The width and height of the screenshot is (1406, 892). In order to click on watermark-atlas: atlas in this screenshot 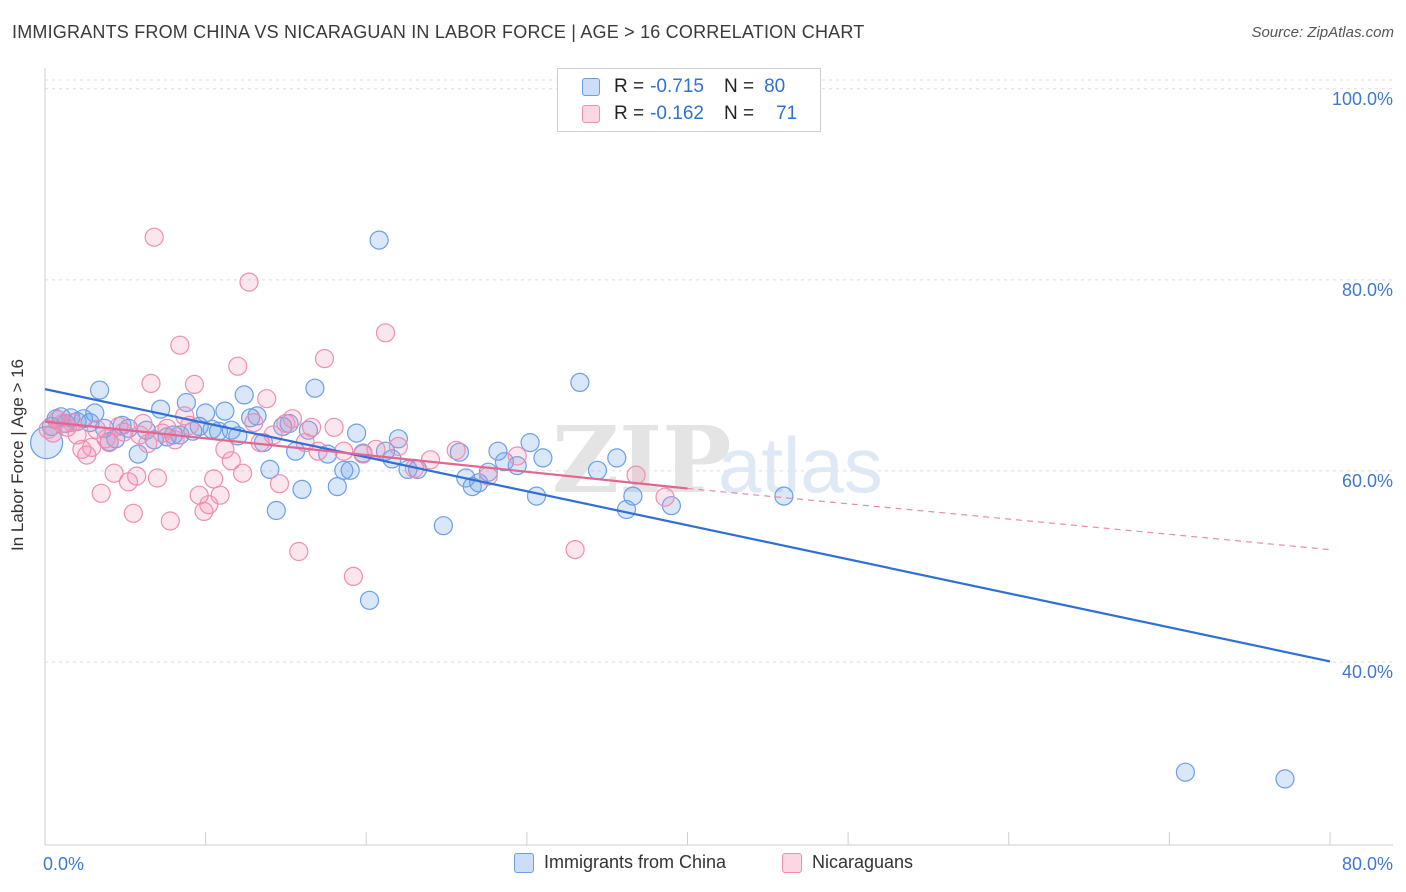, I will do `click(800, 465)`.